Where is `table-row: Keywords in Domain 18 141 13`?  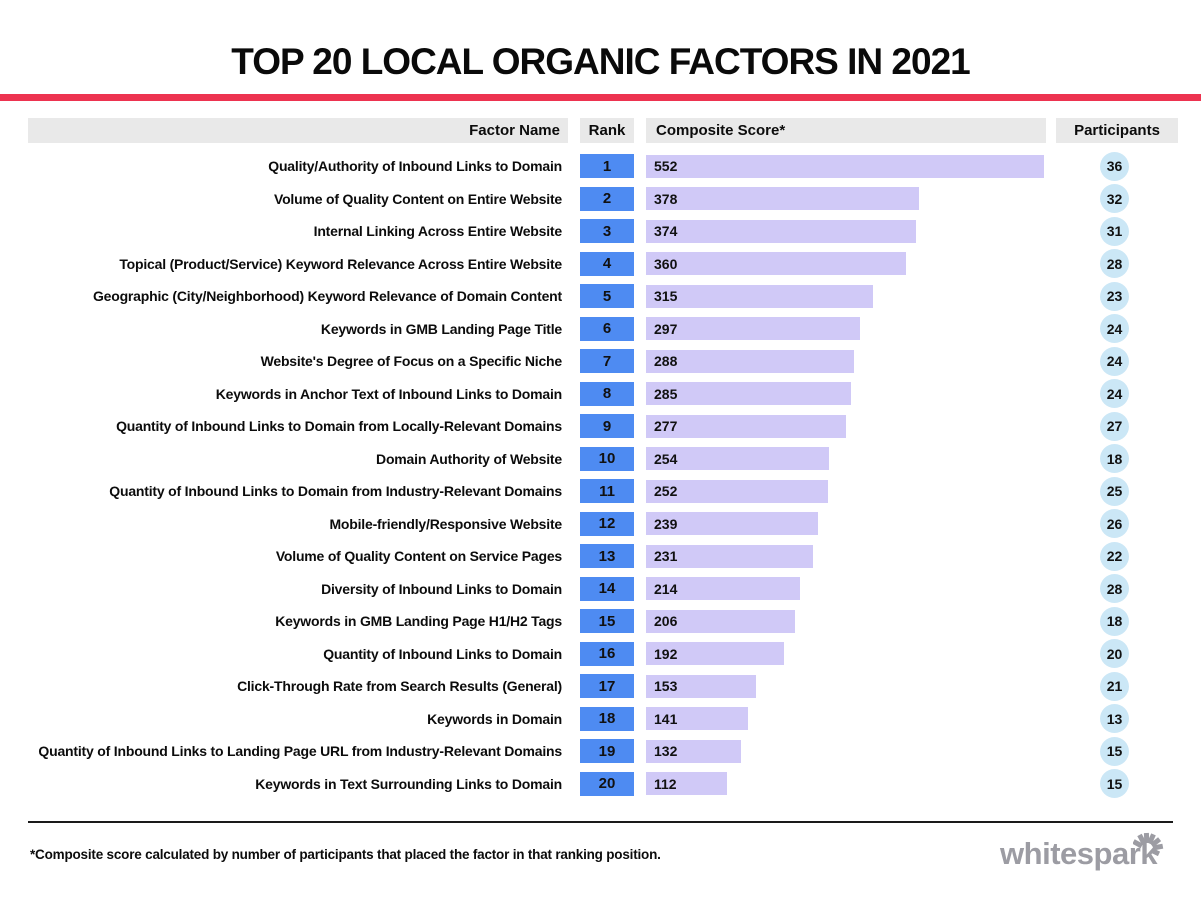 table-row: Keywords in Domain 18 141 13 is located at coordinates (600, 719).